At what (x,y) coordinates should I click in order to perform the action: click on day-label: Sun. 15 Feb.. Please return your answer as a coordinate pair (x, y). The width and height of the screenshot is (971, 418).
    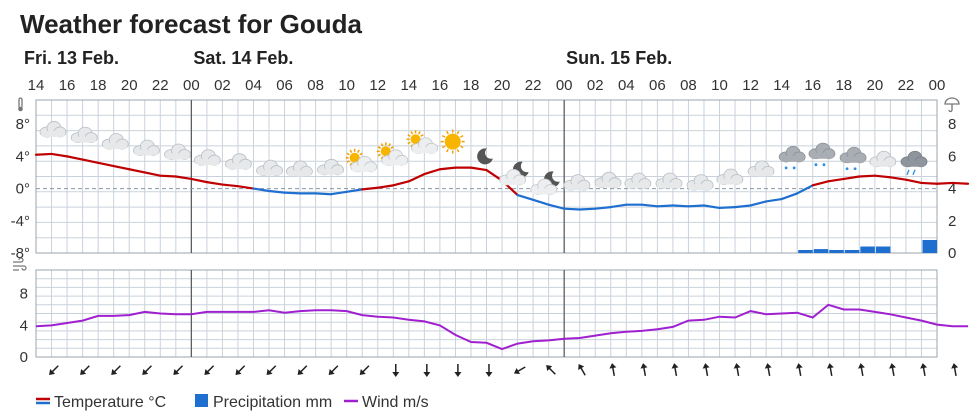
    Looking at the image, I should click on (619, 58).